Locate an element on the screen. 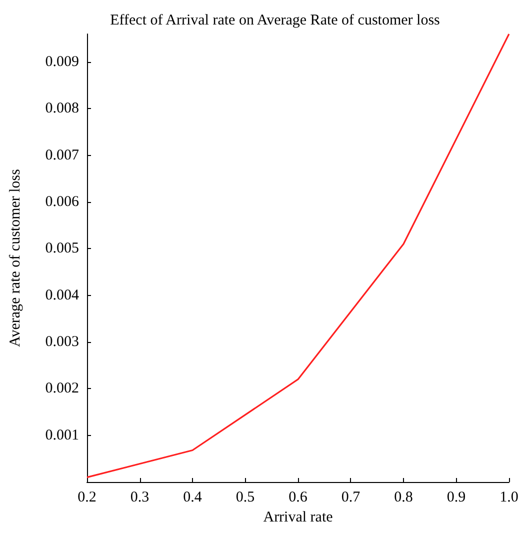 The height and width of the screenshot is (534, 523). x-tick-label: 0.5 is located at coordinates (245, 498).